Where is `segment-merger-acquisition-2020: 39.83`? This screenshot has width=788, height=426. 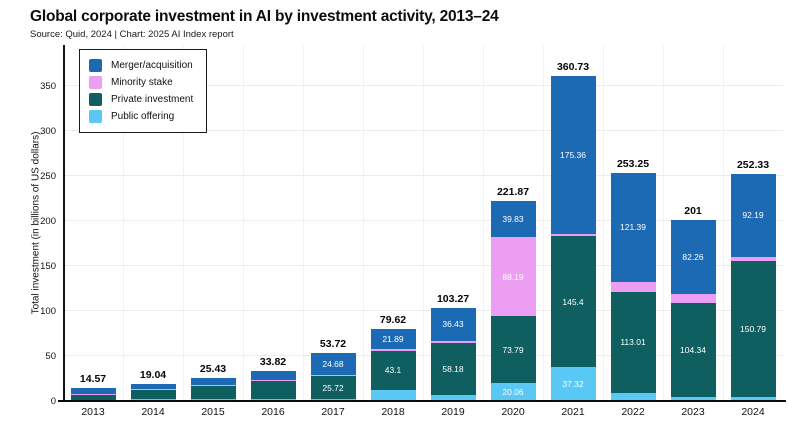
segment-merger-acquisition-2020: 39.83 is located at coordinates (513, 219).